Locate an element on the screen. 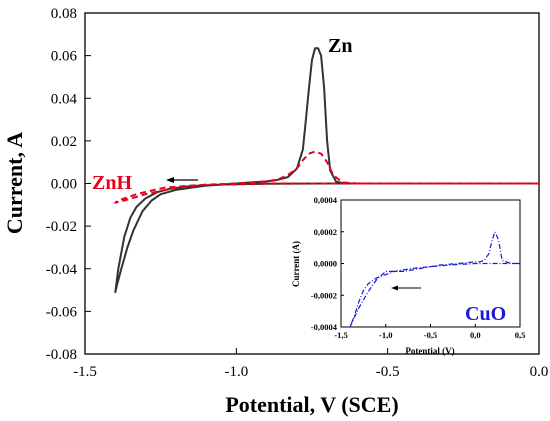 This screenshot has width=550, height=421. x-axis-title: Potential, V (SCE) is located at coordinates (311, 404).